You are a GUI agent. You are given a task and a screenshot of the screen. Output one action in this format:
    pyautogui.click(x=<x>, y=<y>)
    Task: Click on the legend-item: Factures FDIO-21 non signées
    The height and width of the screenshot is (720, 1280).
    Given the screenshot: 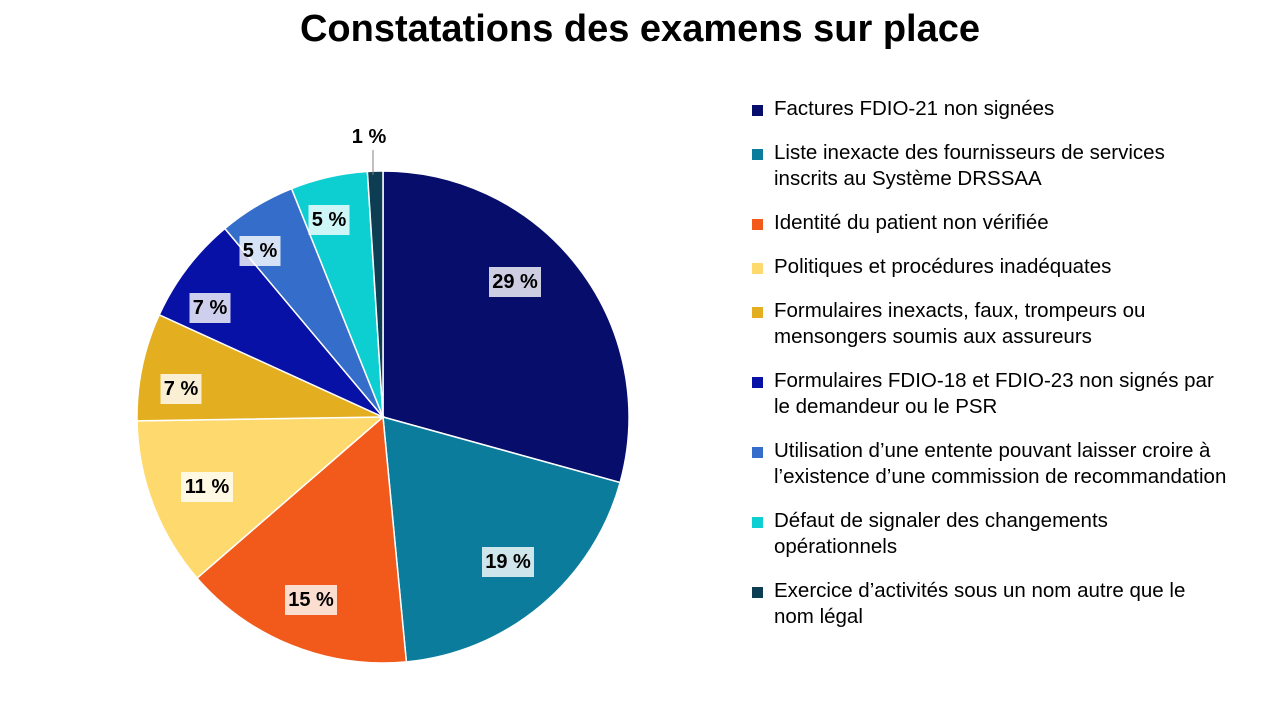 What is the action you would take?
    pyautogui.click(x=988, y=109)
    